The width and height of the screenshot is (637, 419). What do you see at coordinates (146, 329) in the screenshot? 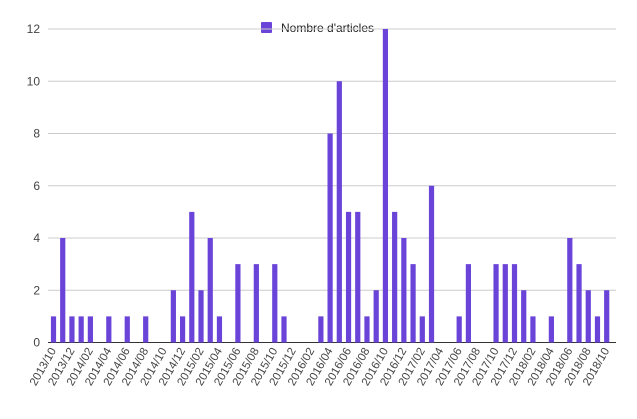
I see `bar: 2014/08: 1` at bounding box center [146, 329].